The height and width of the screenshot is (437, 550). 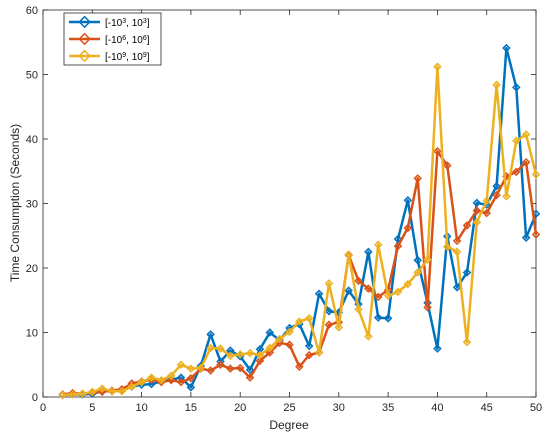 I want to click on legend-entry-0: [-103, 103], so click(x=109, y=22).